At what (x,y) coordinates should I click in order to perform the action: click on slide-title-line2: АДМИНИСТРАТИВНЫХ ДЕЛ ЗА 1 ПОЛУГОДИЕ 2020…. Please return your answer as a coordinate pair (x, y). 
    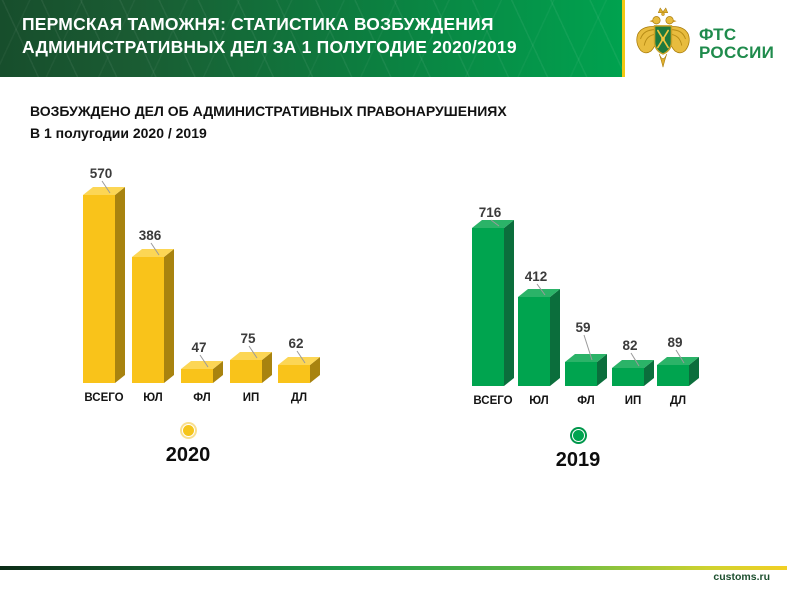
    Looking at the image, I should click on (269, 47).